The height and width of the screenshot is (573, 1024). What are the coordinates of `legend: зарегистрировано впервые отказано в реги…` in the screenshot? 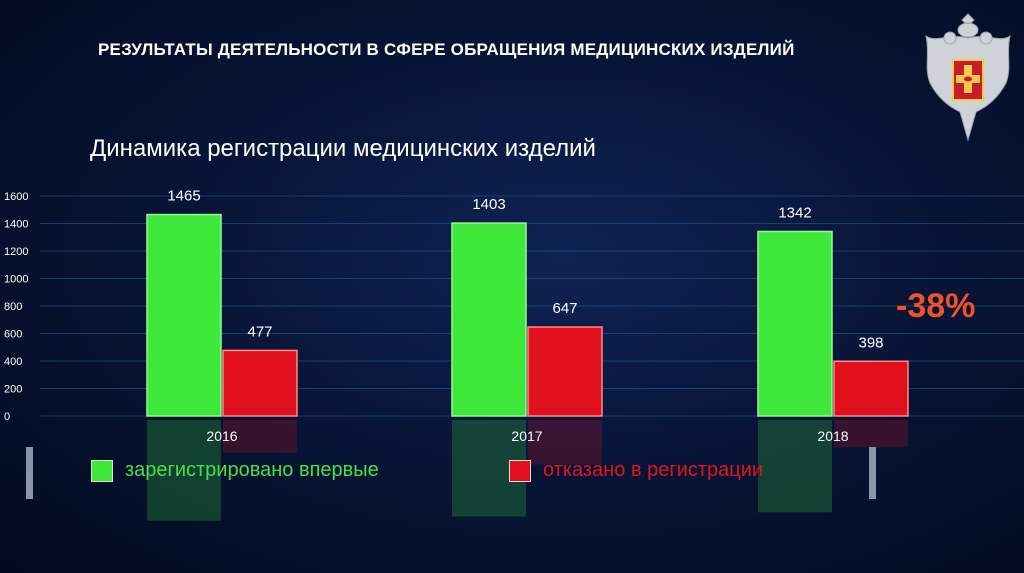 It's located at (451, 473).